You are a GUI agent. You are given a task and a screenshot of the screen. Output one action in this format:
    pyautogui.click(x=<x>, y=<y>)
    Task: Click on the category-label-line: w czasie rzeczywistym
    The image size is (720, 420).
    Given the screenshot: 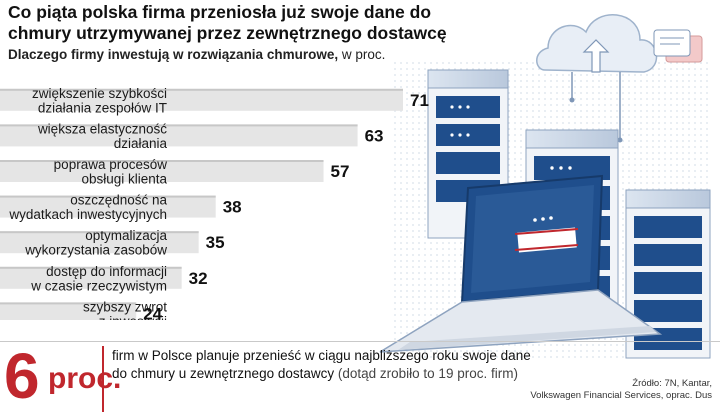 What is the action you would take?
    pyautogui.click(x=98, y=285)
    